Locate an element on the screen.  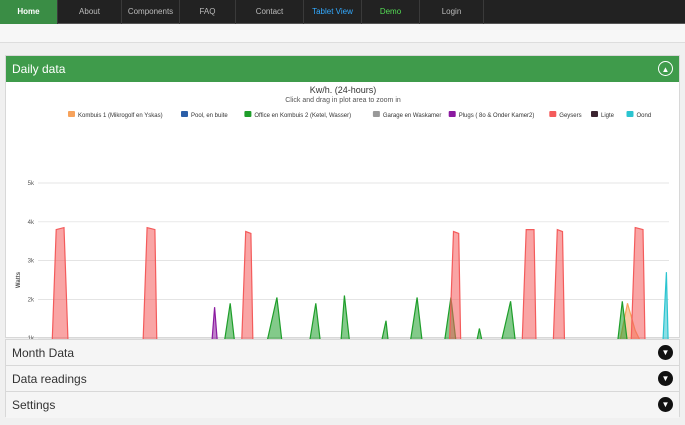
nav-demo: Demo is located at coordinates (391, 12).